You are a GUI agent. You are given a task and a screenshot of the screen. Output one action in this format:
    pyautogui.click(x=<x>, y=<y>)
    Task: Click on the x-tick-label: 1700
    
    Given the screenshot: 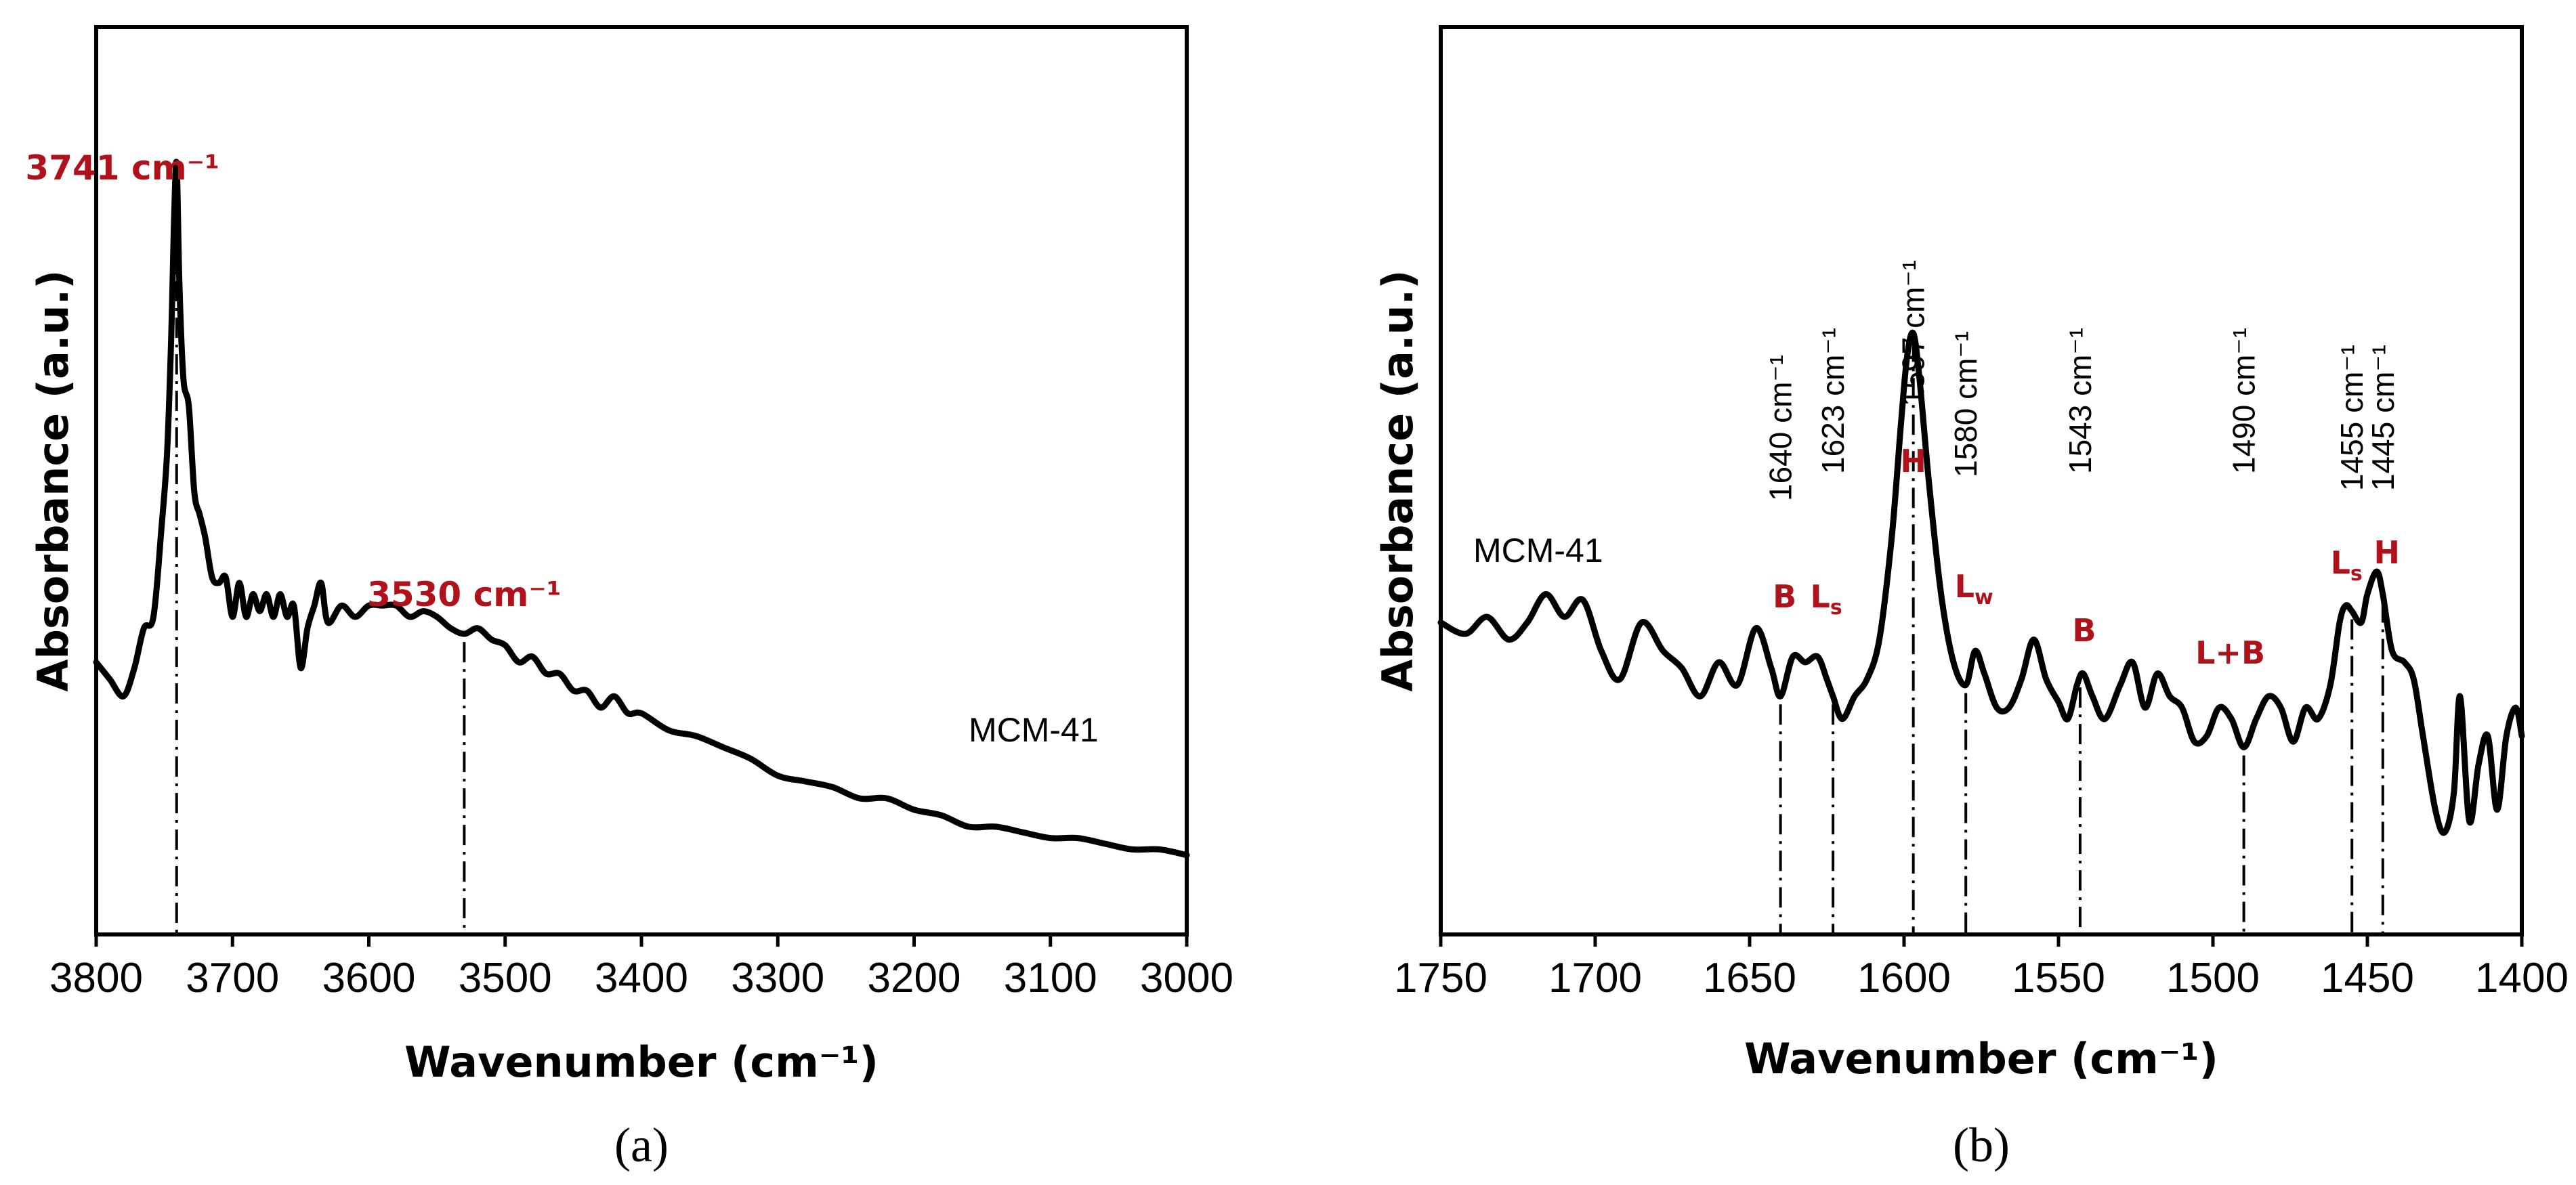 What is the action you would take?
    pyautogui.click(x=1595, y=978)
    